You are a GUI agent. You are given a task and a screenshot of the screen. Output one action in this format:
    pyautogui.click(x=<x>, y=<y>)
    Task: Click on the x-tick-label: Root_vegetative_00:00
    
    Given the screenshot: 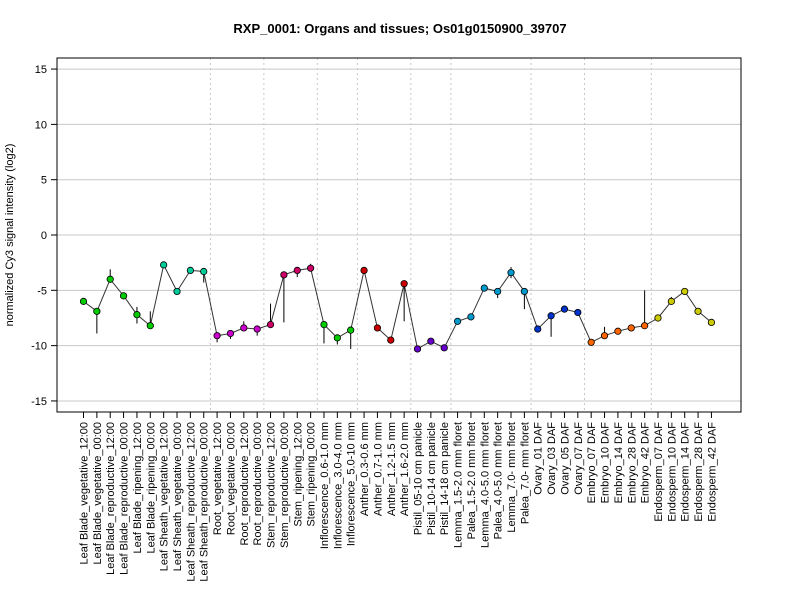 What is the action you would take?
    pyautogui.click(x=231, y=478)
    